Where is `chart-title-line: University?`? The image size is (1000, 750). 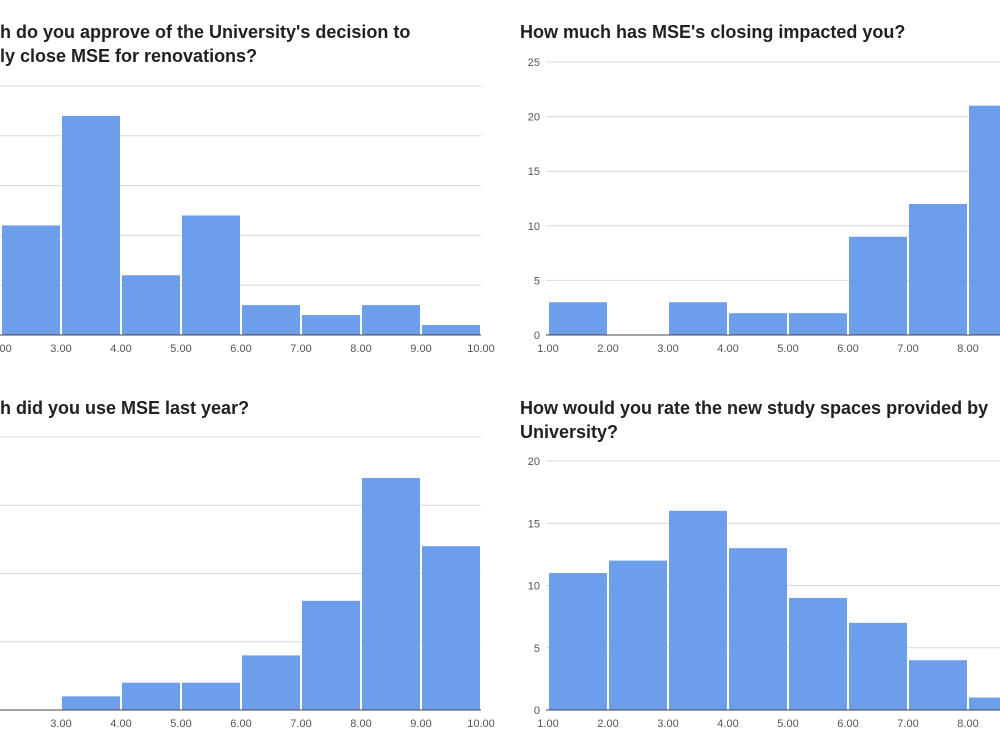 chart-title-line: University? is located at coordinates (569, 432).